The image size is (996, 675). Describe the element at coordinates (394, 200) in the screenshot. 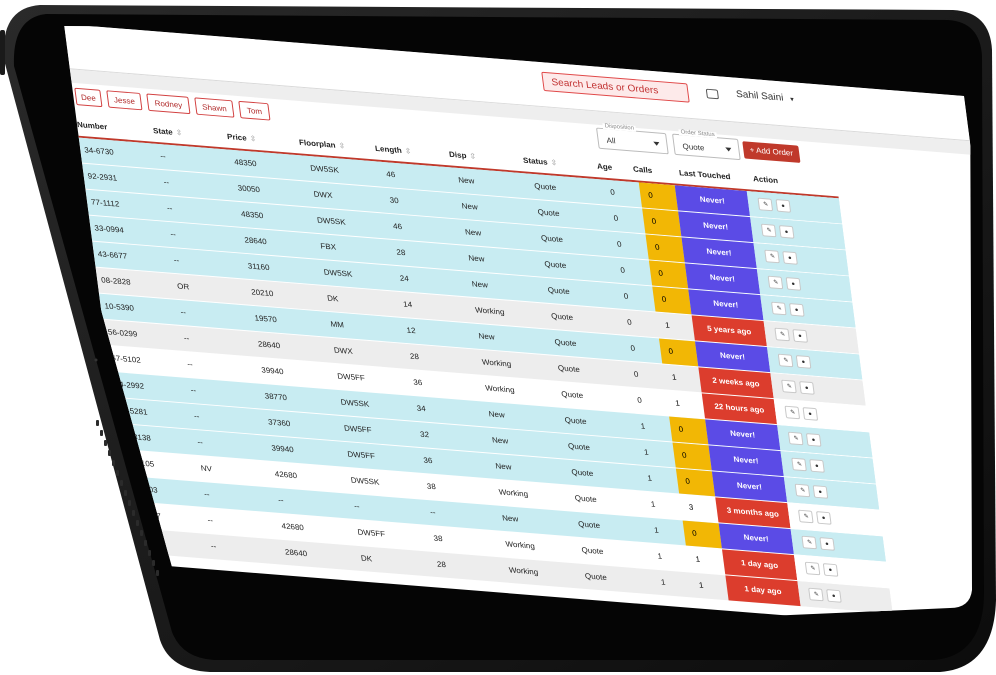

I see `cell-length: 30` at that location.